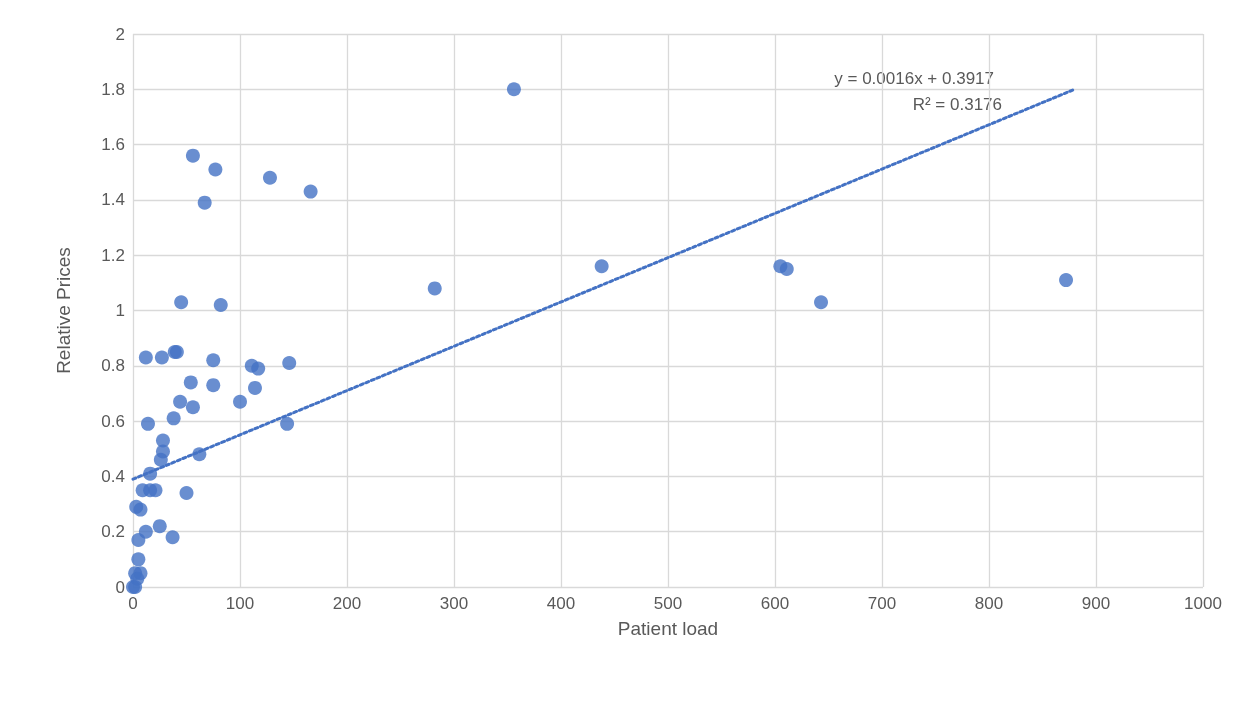  I want to click on y-tick-label: 0, so click(120, 587).